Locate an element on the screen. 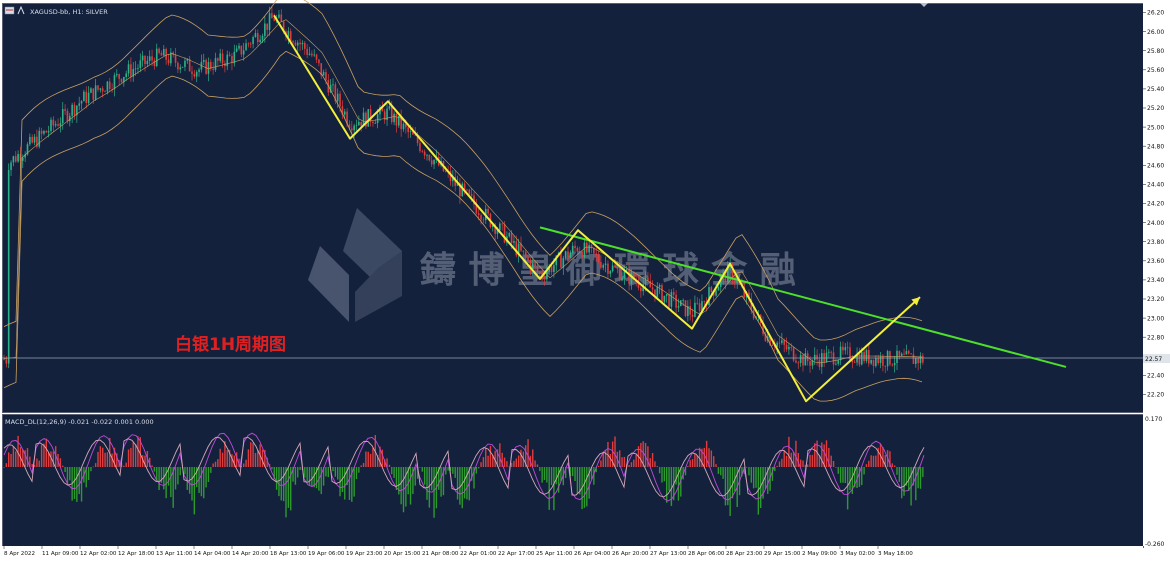  chart-mode-icon is located at coordinates (21, 10).